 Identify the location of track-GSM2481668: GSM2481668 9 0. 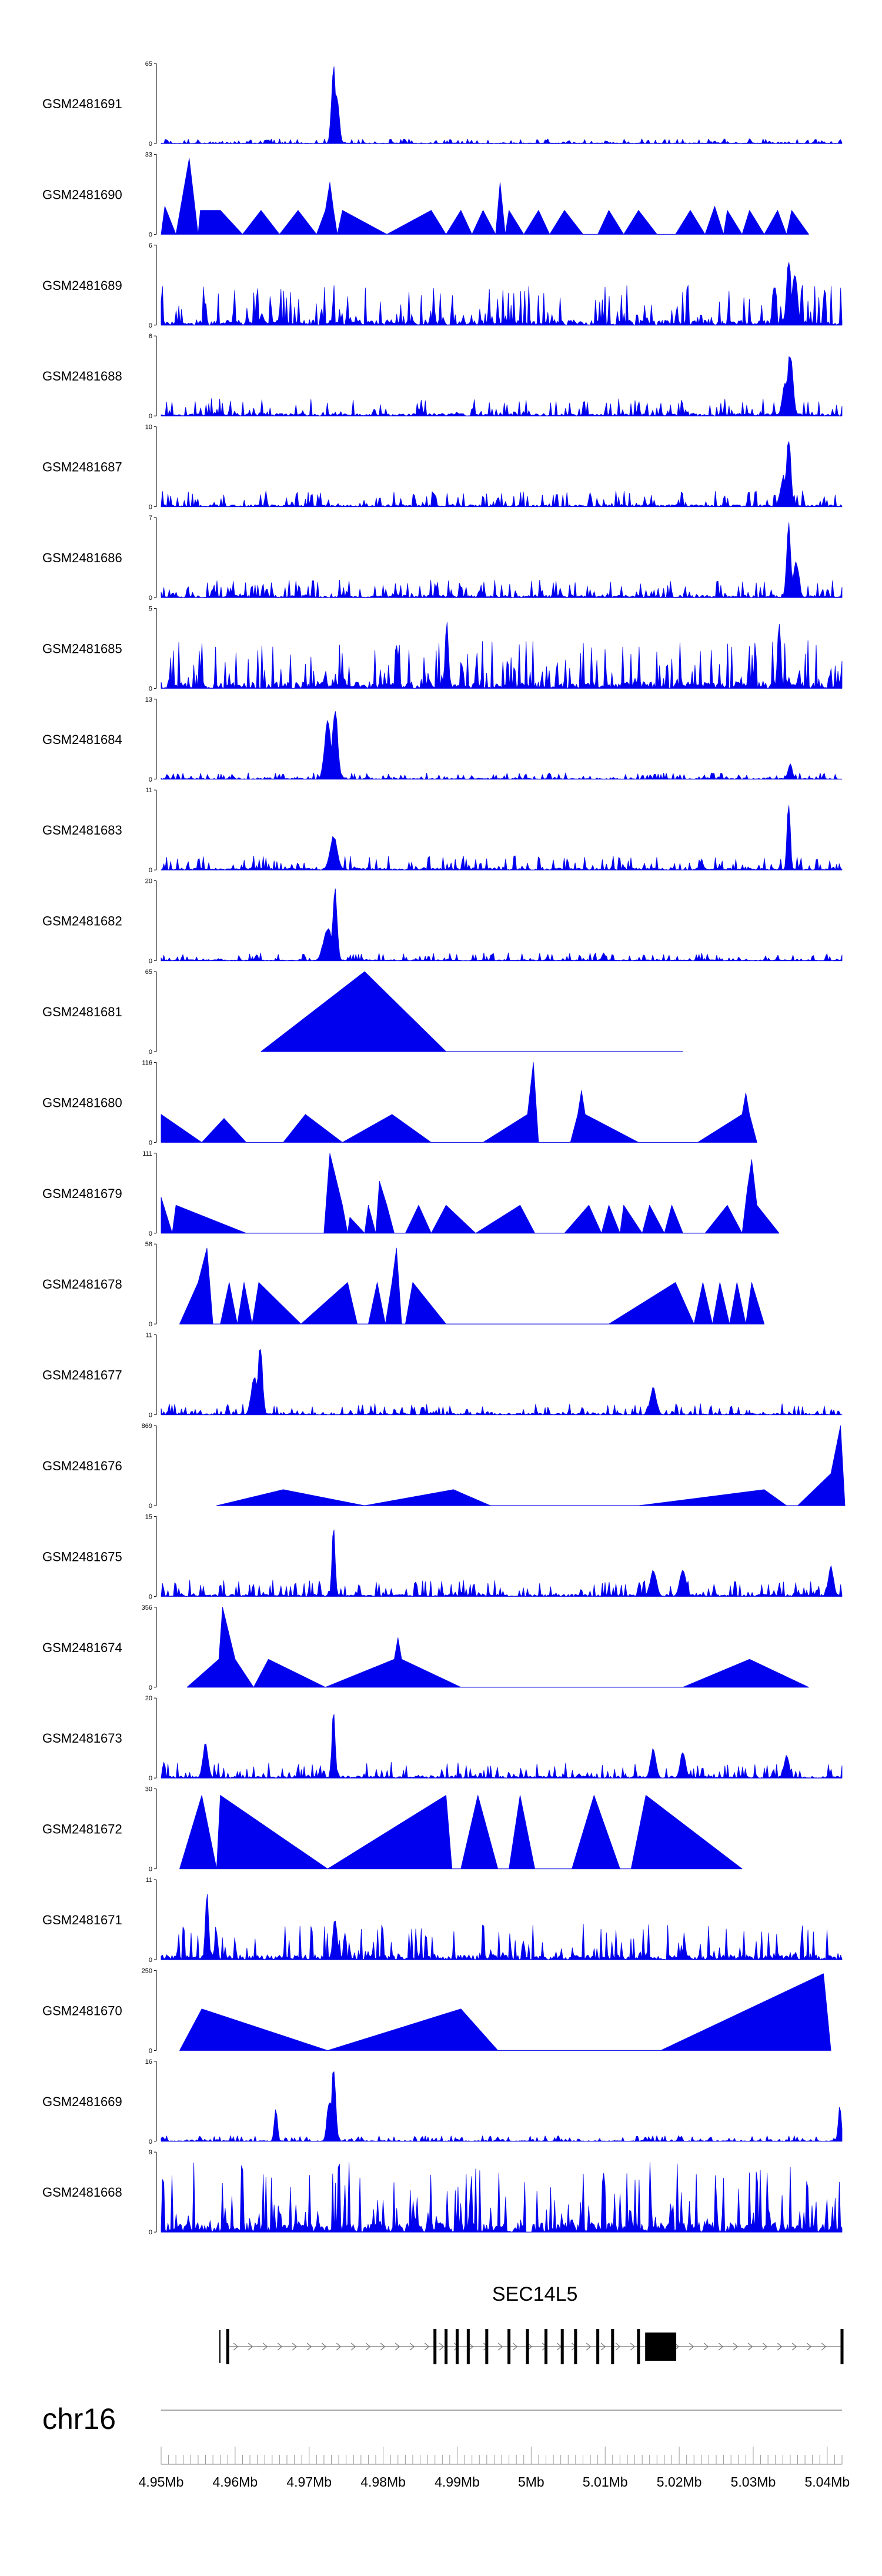
(442, 2192).